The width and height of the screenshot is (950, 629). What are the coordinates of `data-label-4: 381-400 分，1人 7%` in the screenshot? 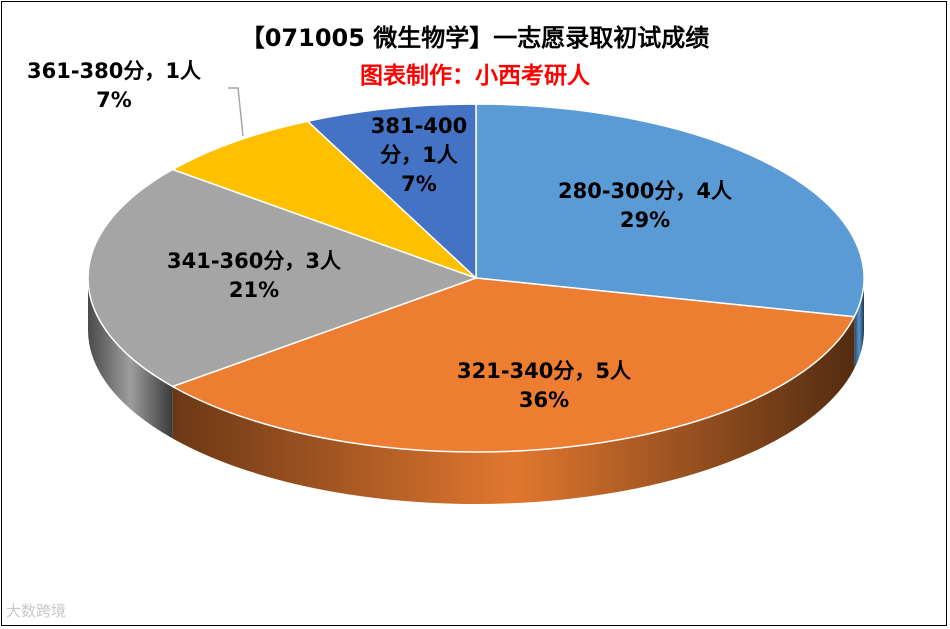 It's located at (419, 155).